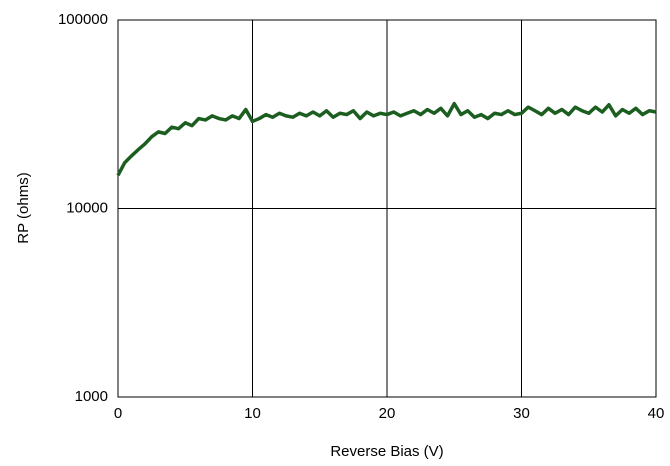 This screenshot has width=670, height=466. Describe the element at coordinates (387, 413) in the screenshot. I see `x-tick-label: 20` at that location.